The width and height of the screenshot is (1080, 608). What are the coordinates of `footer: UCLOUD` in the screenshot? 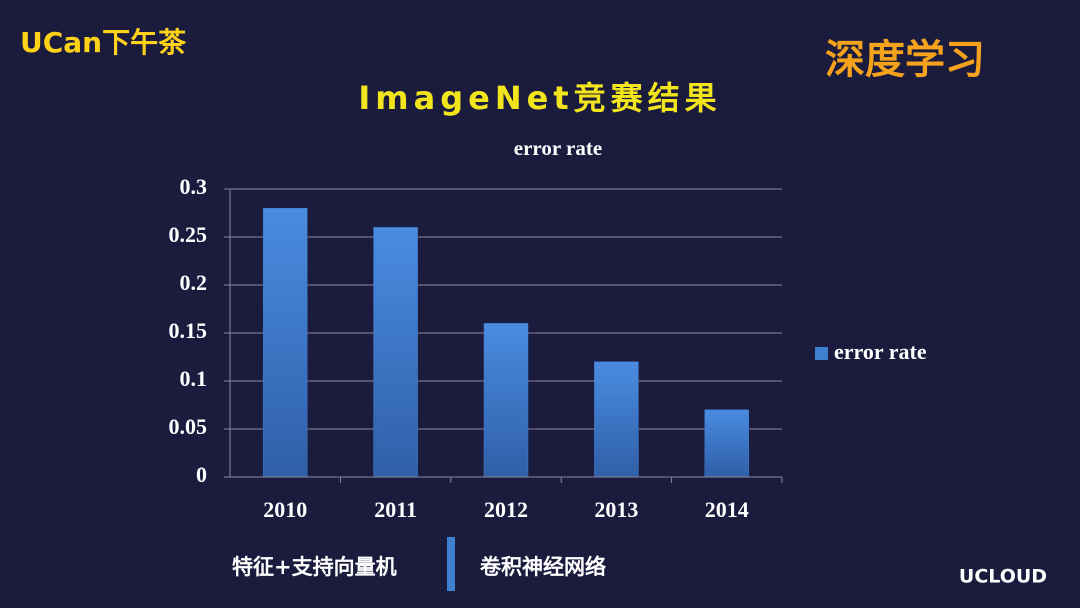 It's located at (1003, 577).